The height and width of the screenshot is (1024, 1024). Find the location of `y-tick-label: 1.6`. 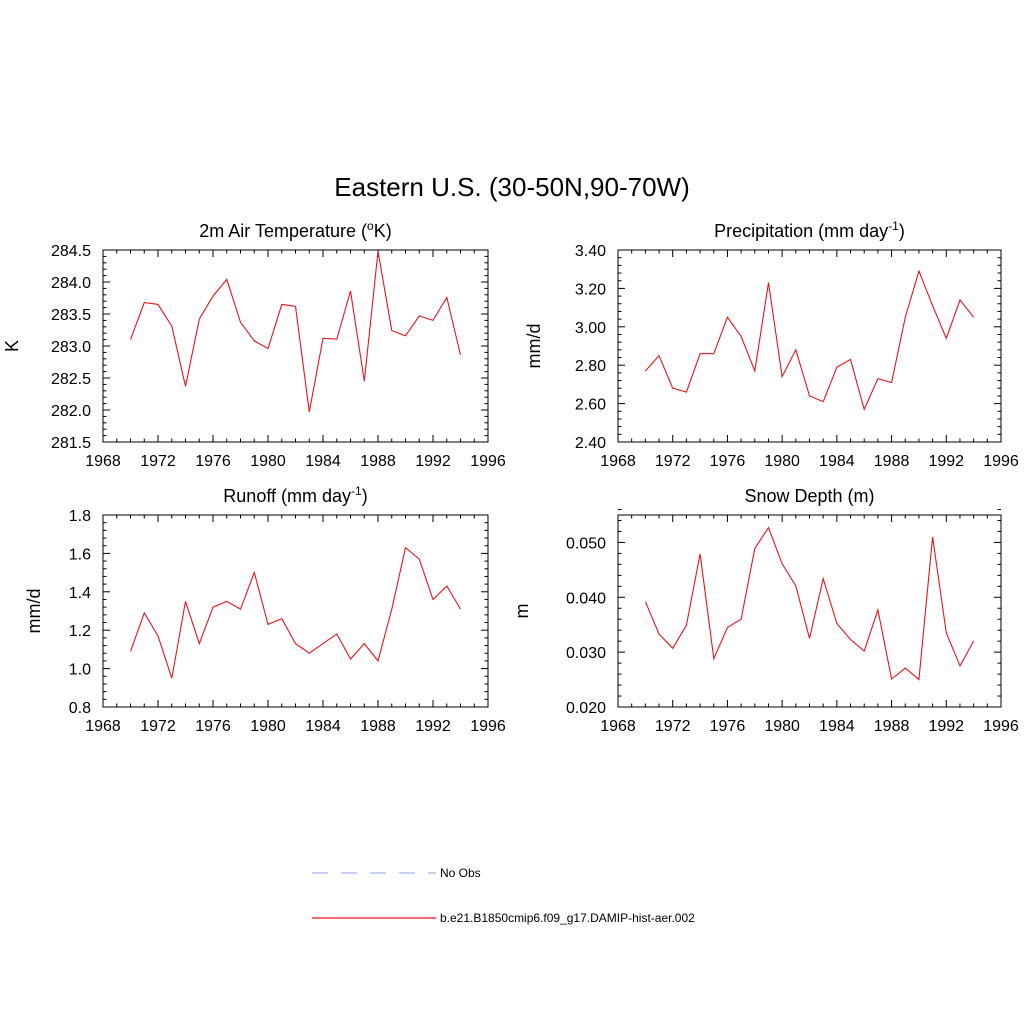

y-tick-label: 1.6 is located at coordinates (80, 554).